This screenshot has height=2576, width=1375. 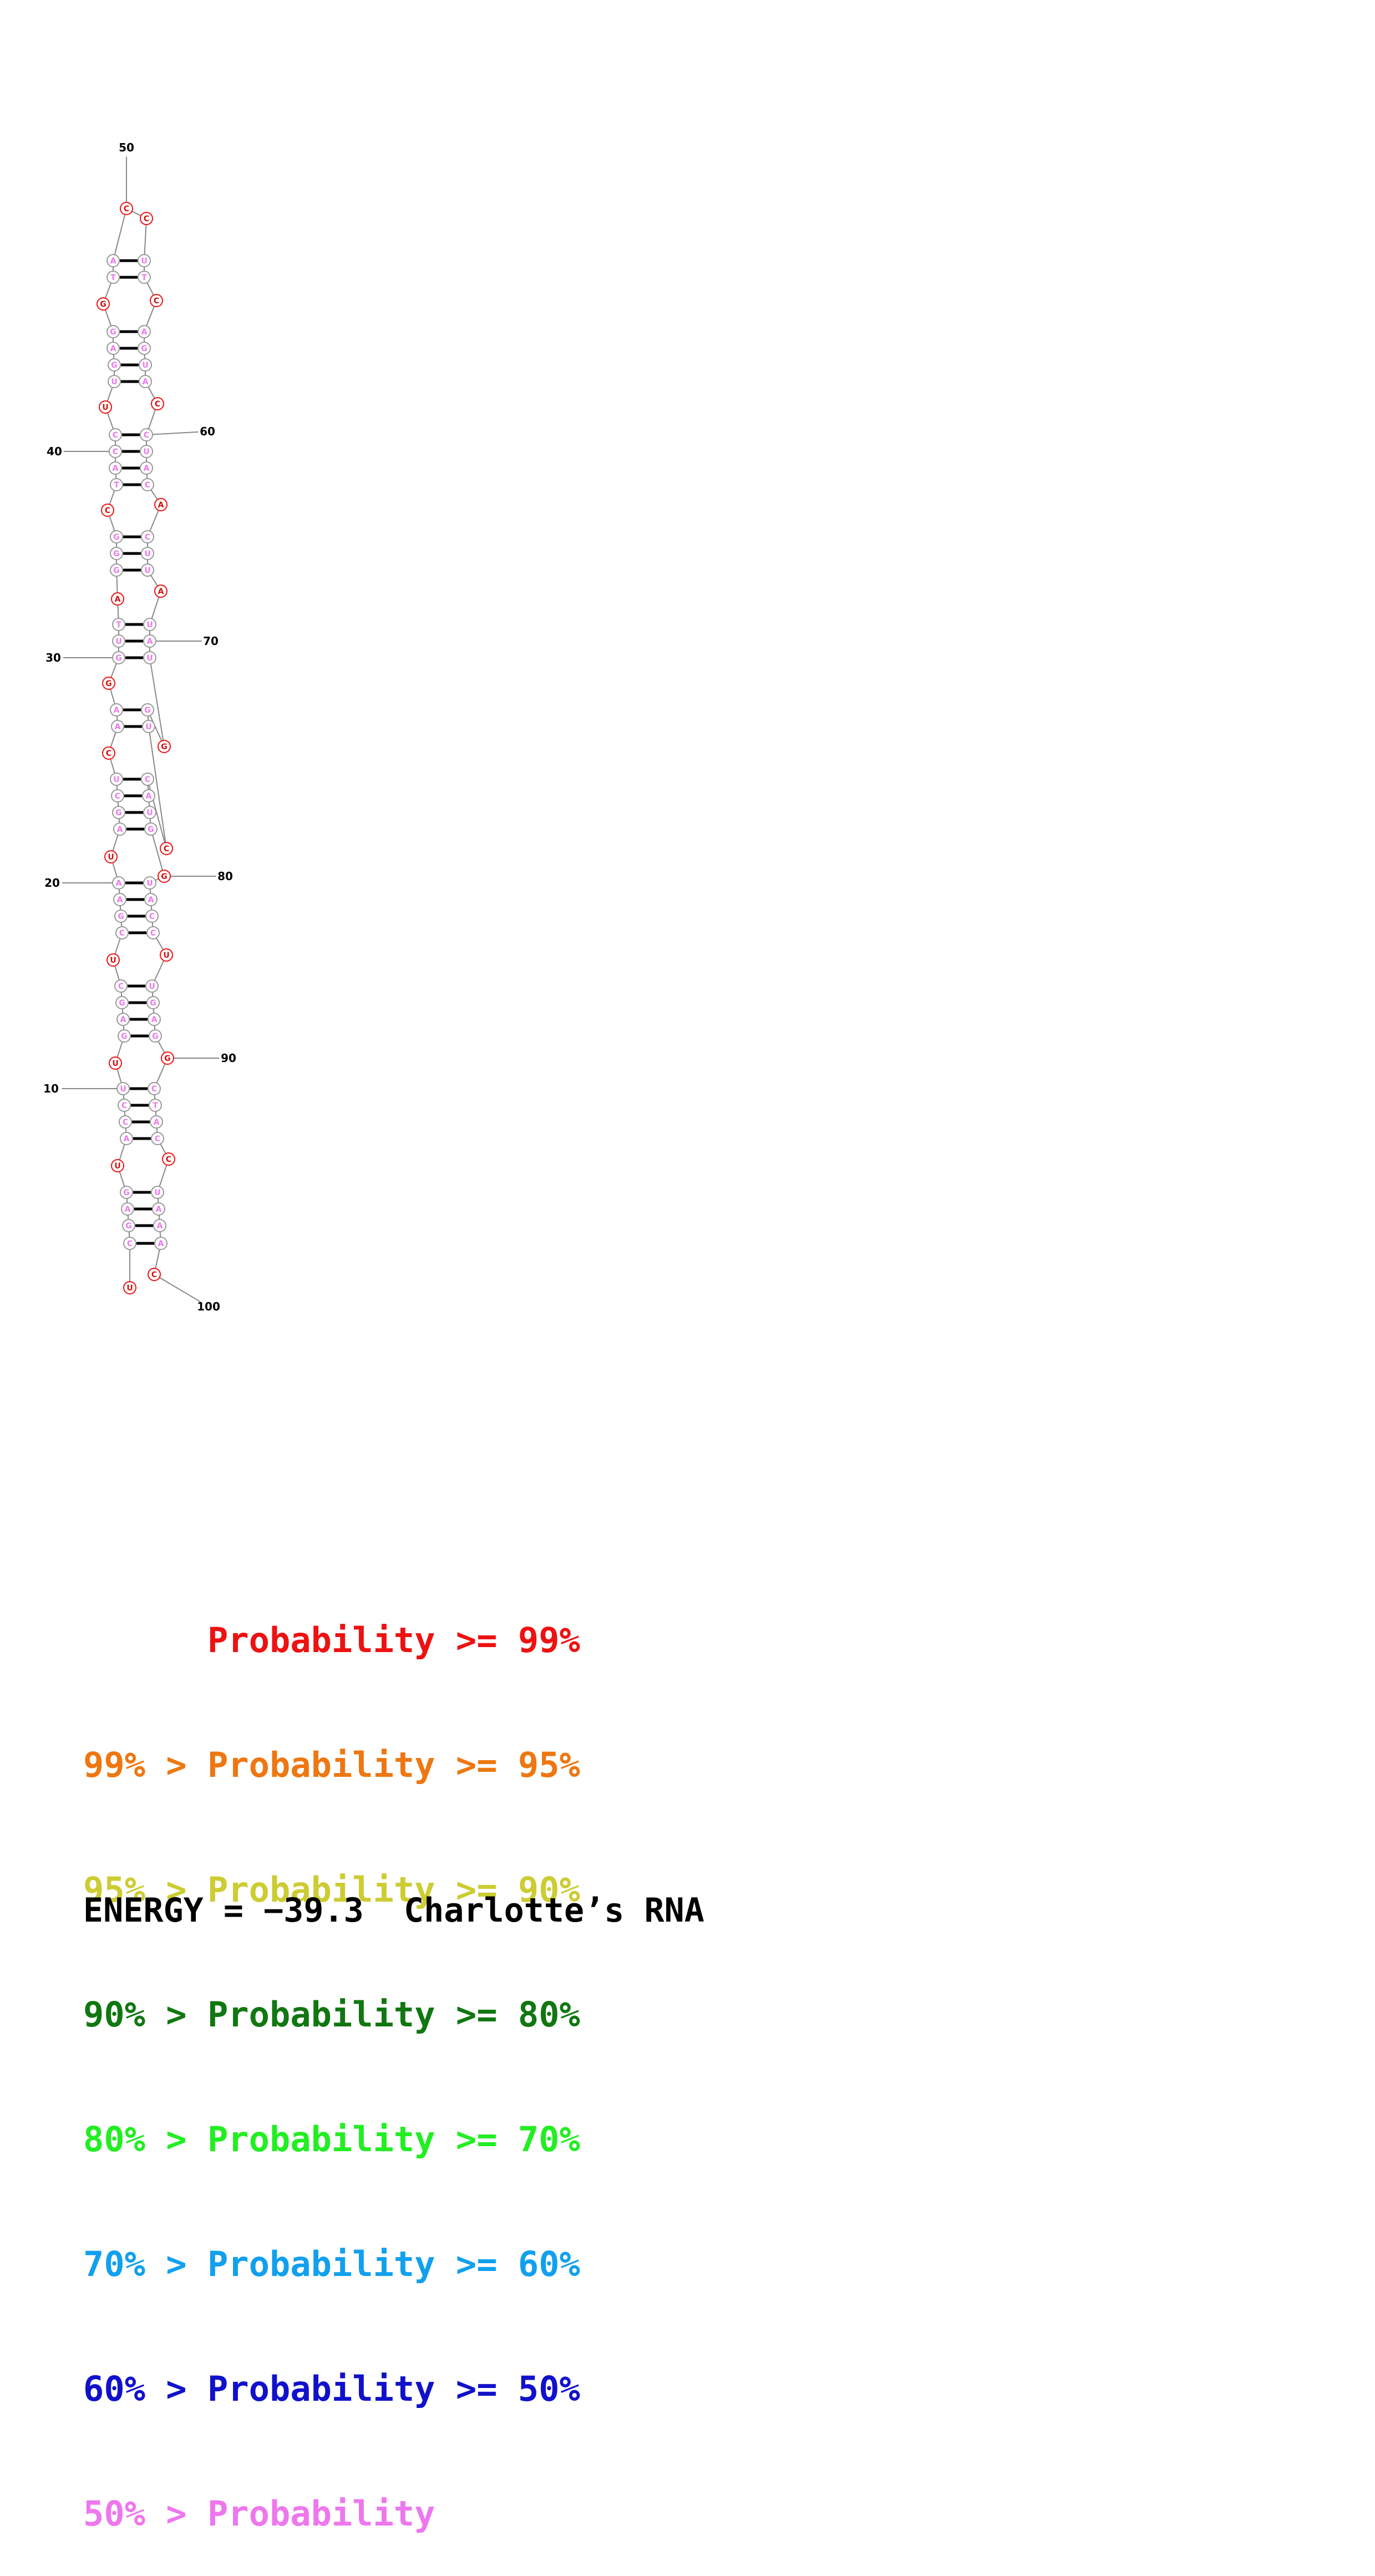 I want to click on legend-row: 80% > Probability >= 70%, so click(x=331, y=2139).